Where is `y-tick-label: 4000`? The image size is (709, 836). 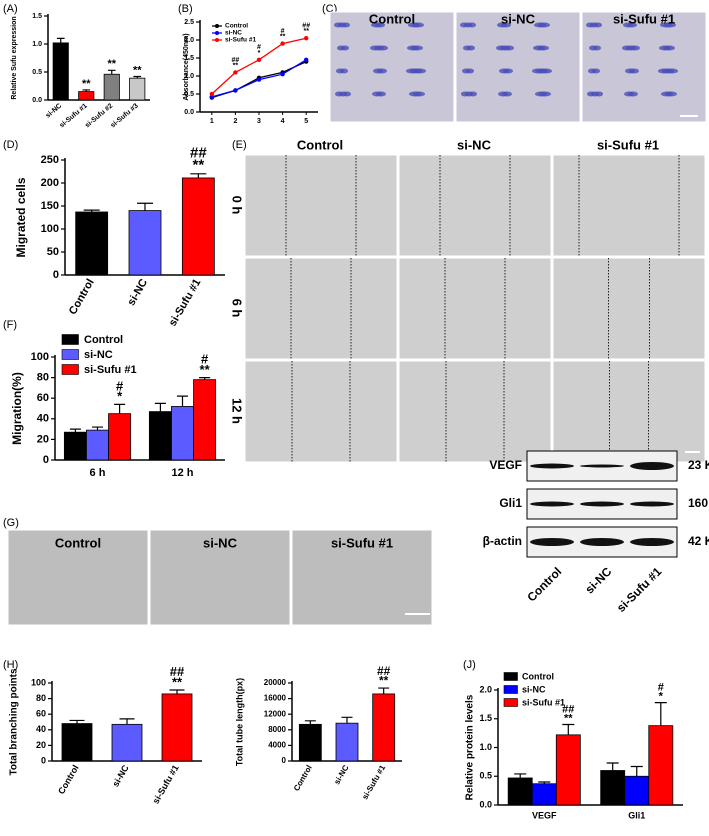
y-tick-label: 4000 is located at coordinates (277, 745).